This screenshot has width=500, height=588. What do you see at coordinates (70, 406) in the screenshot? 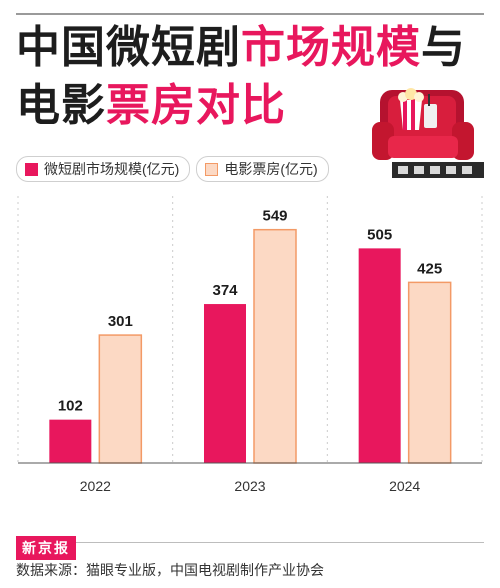
I see `data-label-microdrama: 102` at bounding box center [70, 406].